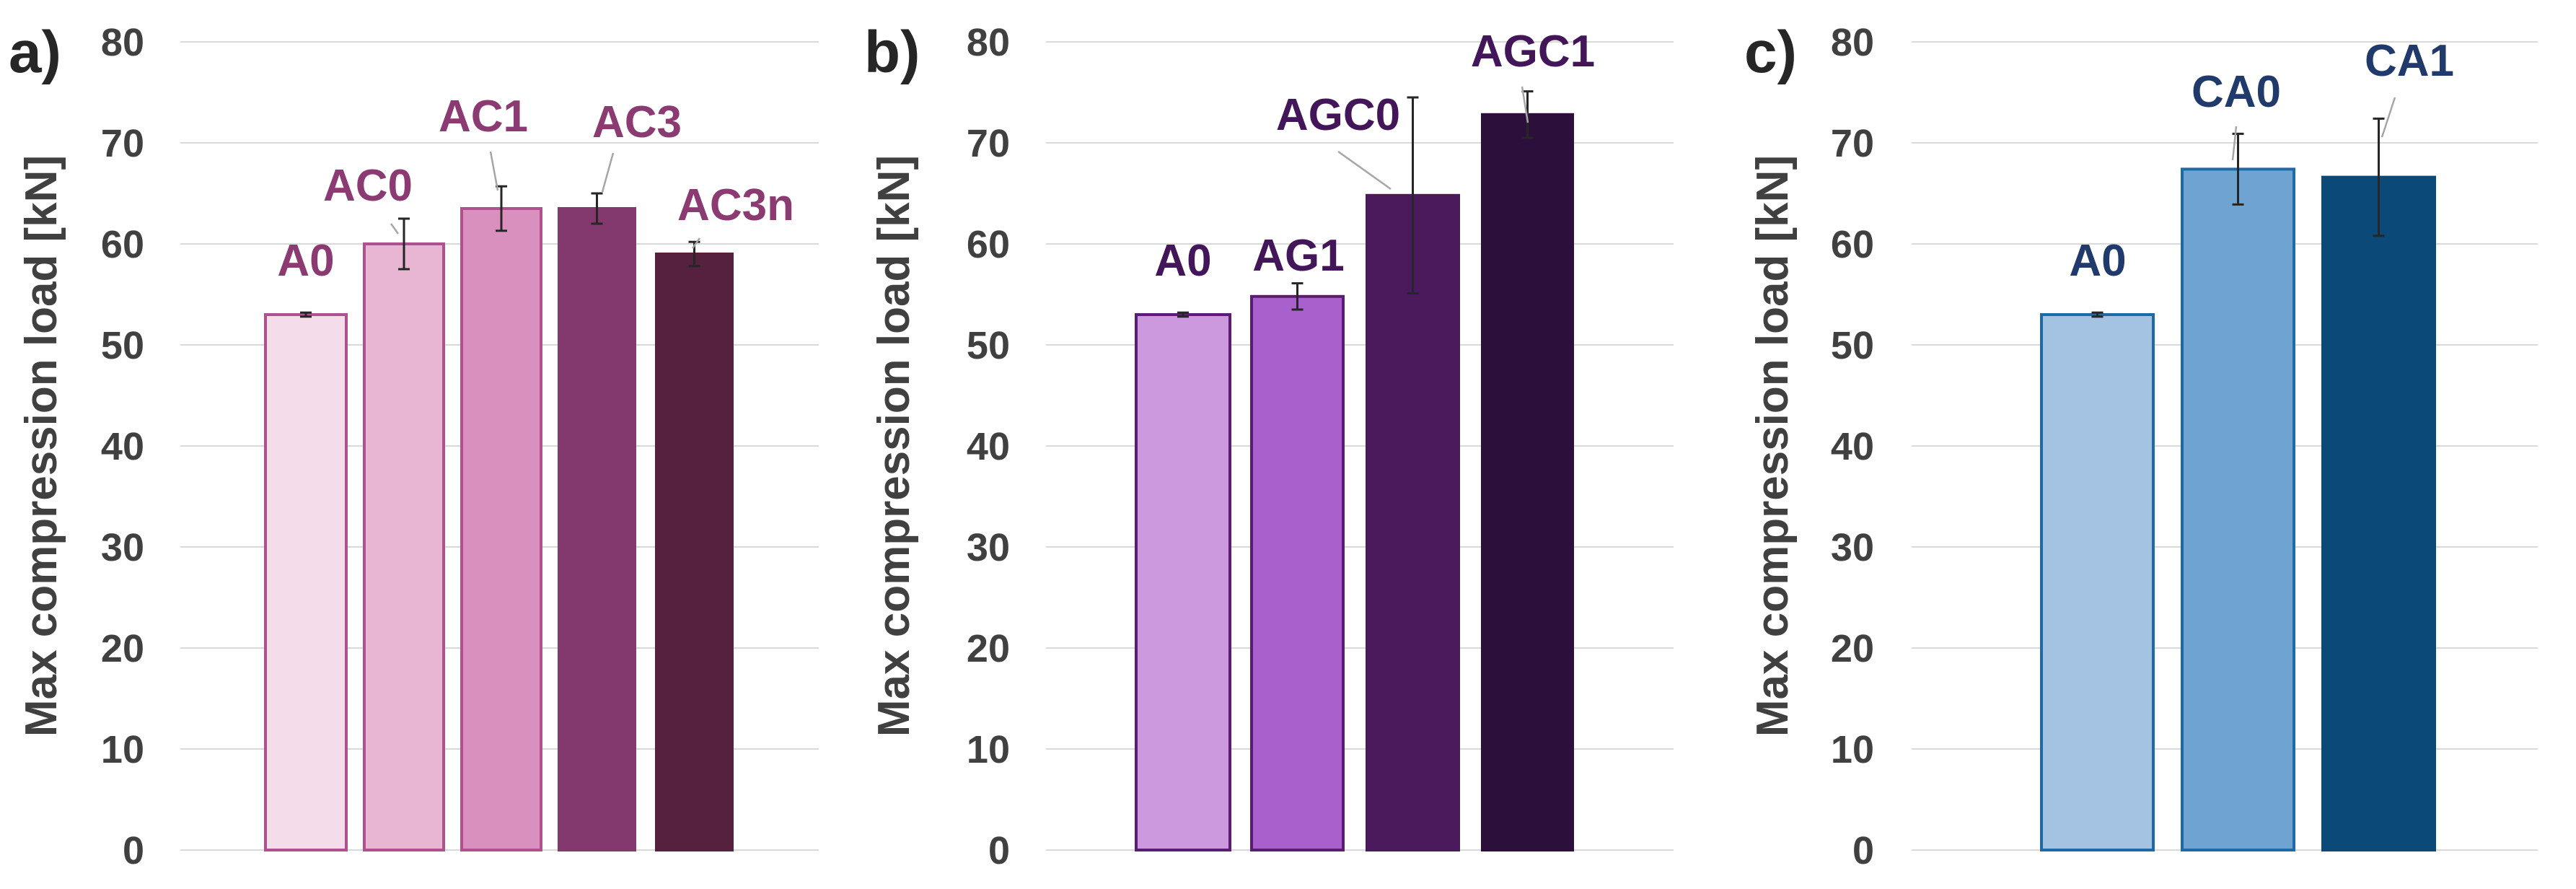 This screenshot has height=889, width=2576. Describe the element at coordinates (1298, 256) in the screenshot. I see `bar-label-ag1: AG1` at that location.